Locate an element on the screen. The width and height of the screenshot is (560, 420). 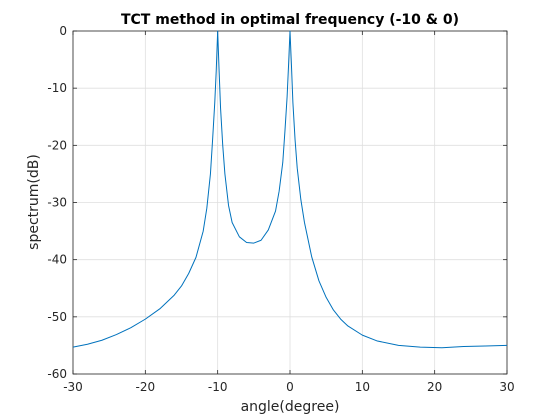
x-tick-label: -20 is located at coordinates (146, 387).